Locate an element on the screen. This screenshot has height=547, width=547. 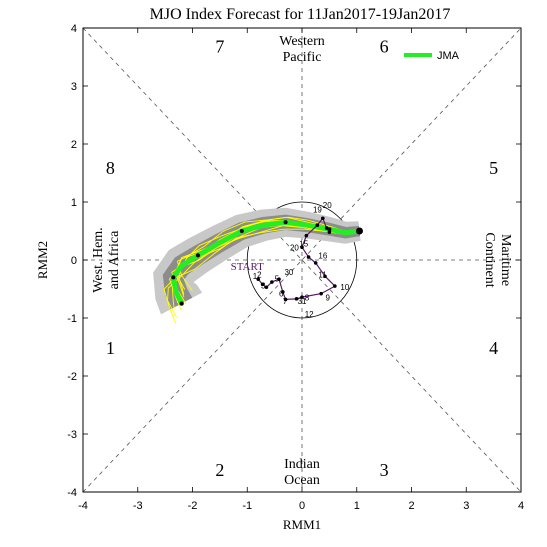
x-tick-label: 2 is located at coordinates (411, 506).